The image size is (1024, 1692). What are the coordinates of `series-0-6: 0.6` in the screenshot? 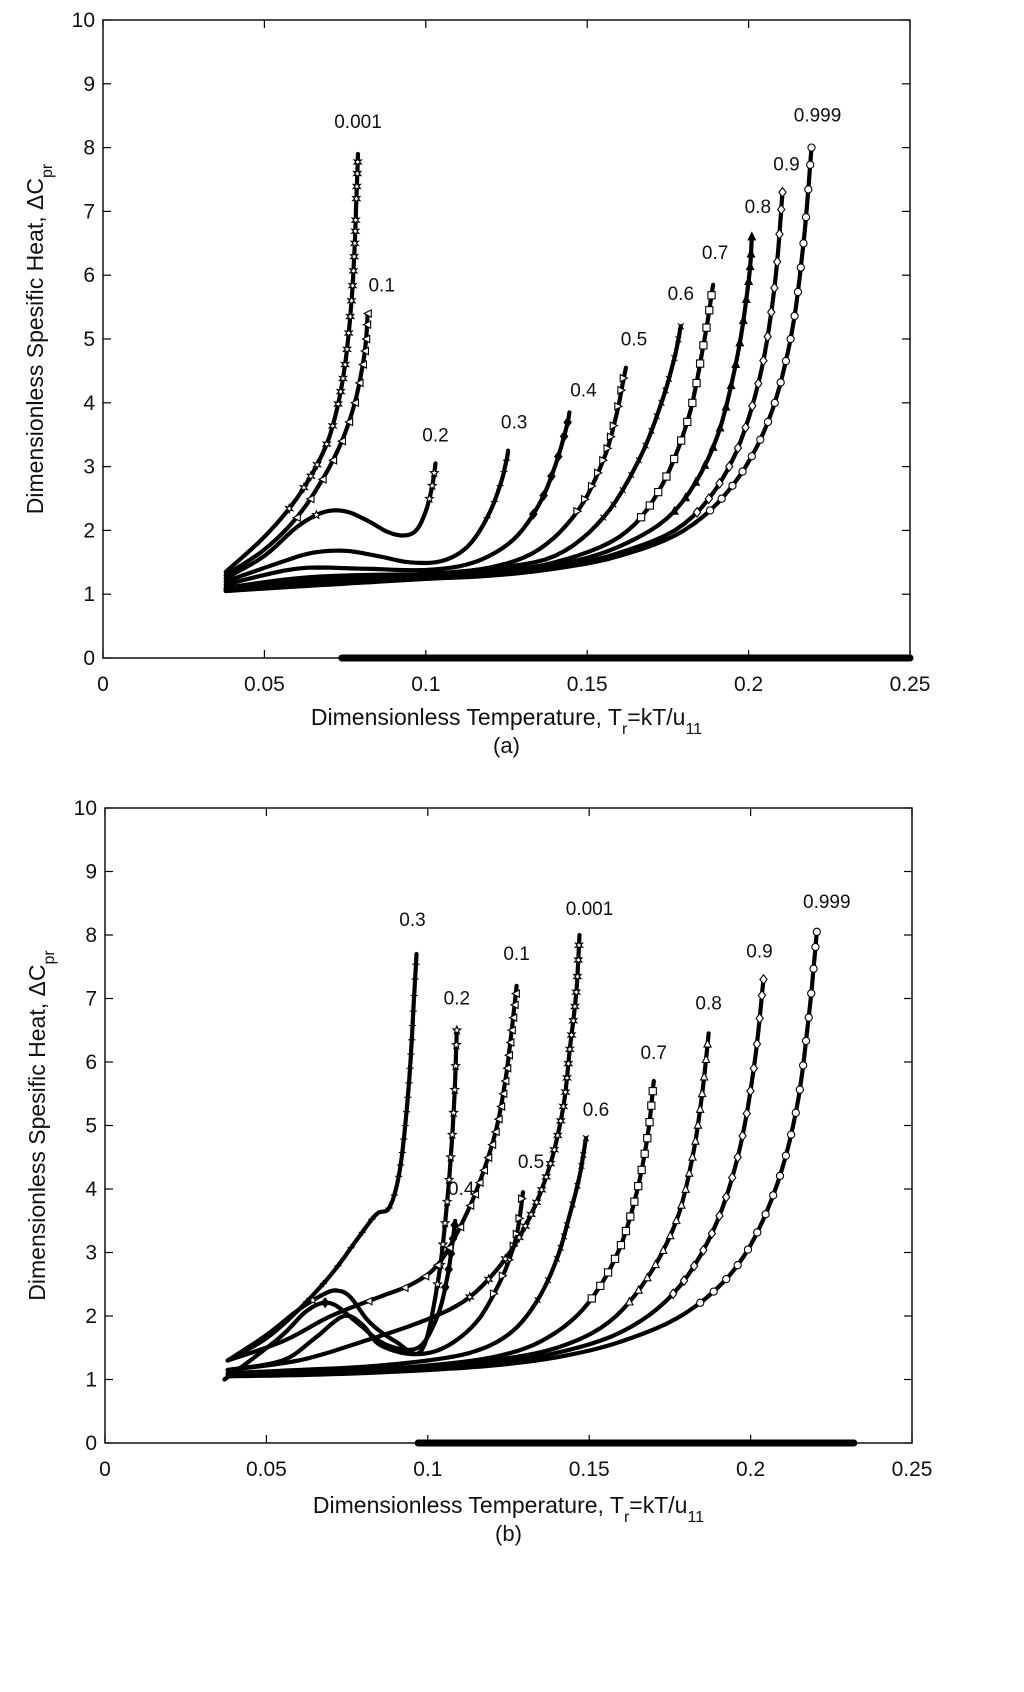 It's located at (417, 1238).